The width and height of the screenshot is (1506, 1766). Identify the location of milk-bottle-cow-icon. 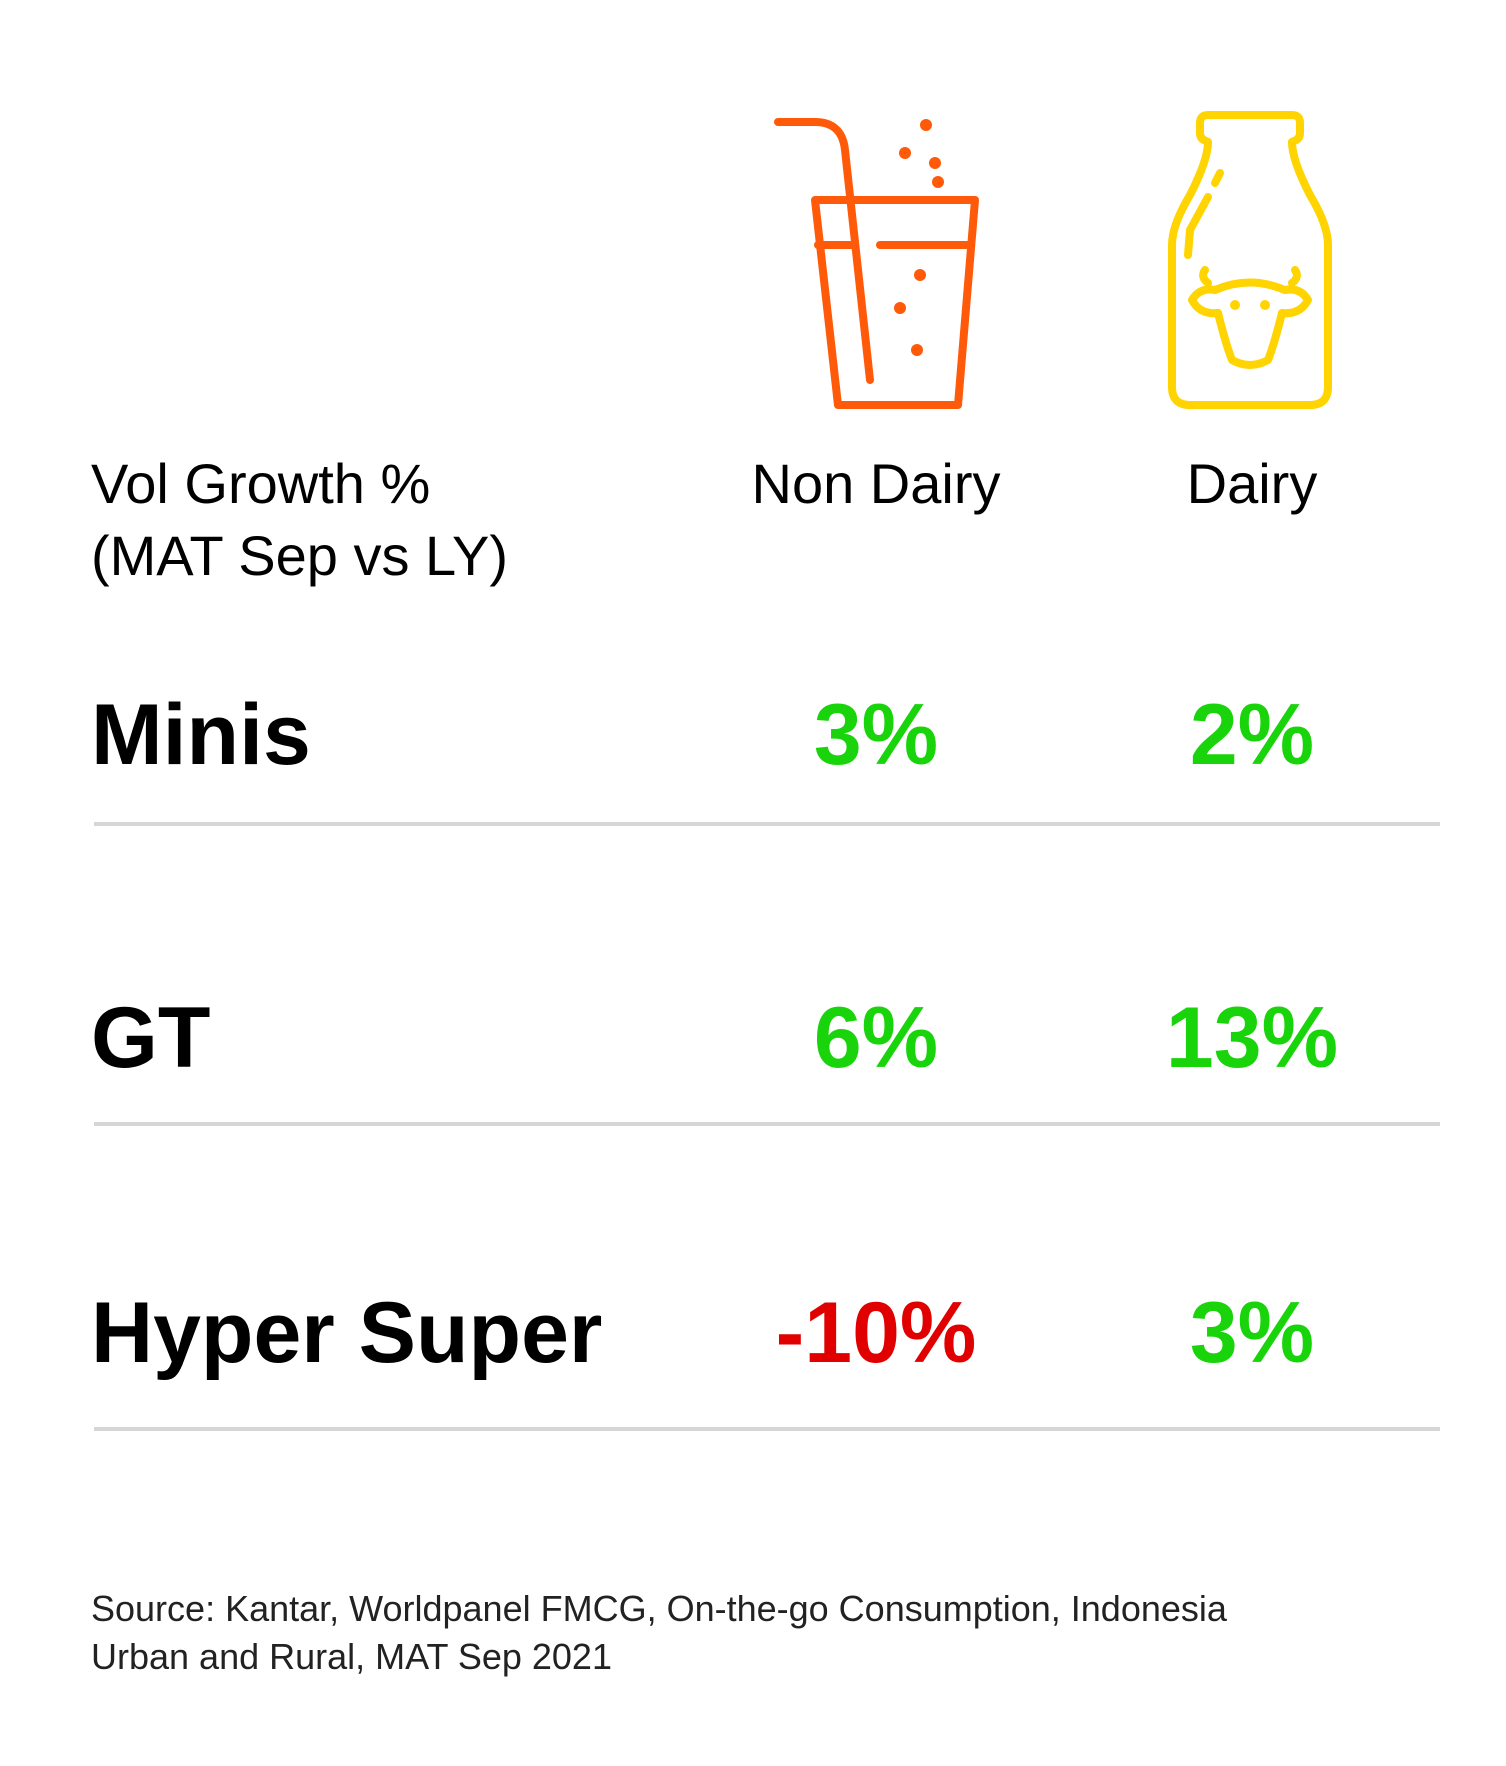
(1250, 260).